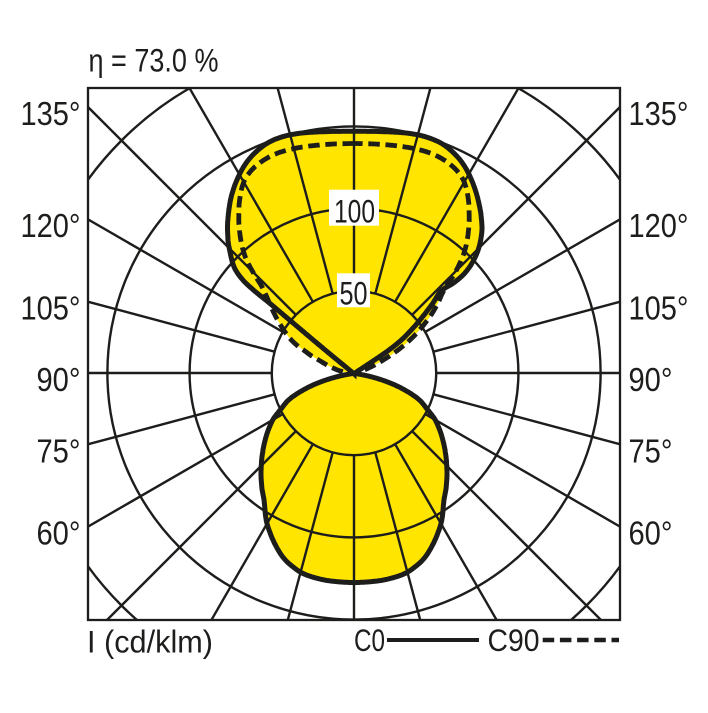 The height and width of the screenshot is (713, 708). I want to click on svg-text: η = 73.0 %, so click(154, 61).